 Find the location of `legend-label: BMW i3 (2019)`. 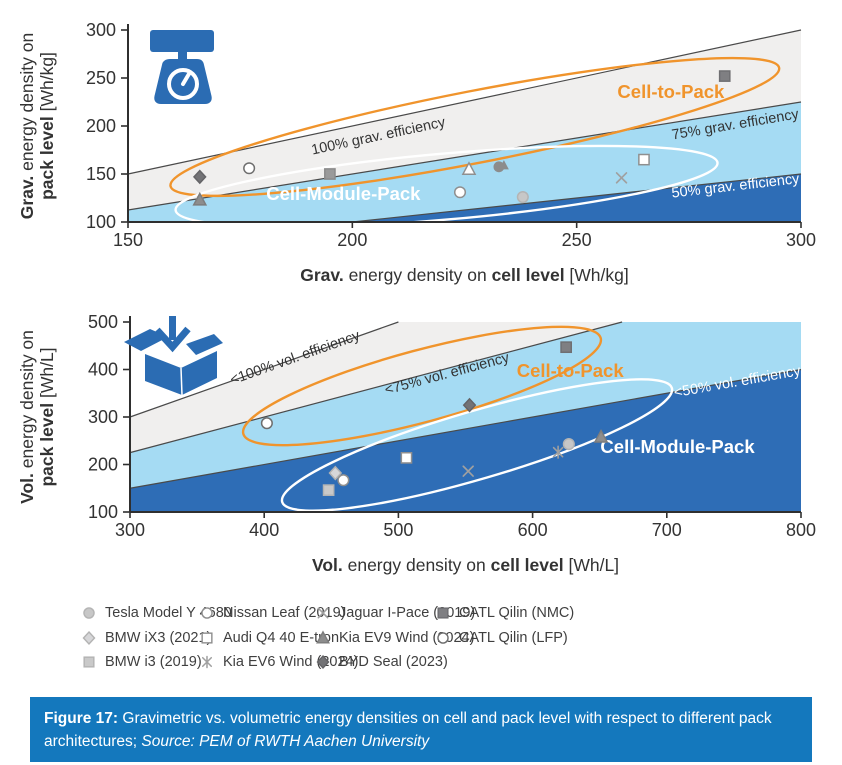

legend-label: BMW i3 (2019) is located at coordinates (153, 662).